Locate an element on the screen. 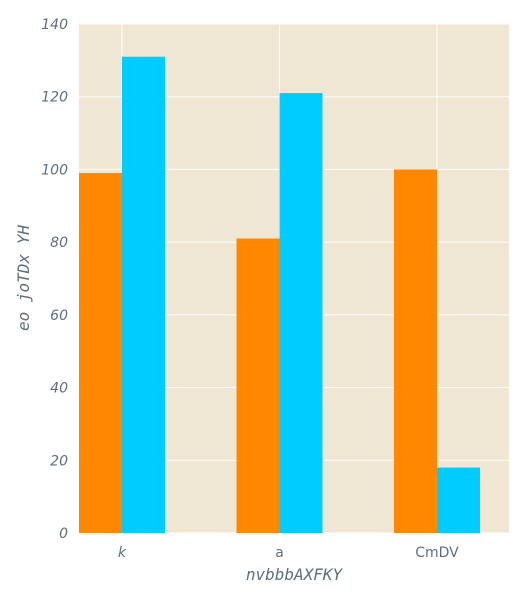 This screenshot has width=525, height=600. y-tick-label: 120 is located at coordinates (54, 98).